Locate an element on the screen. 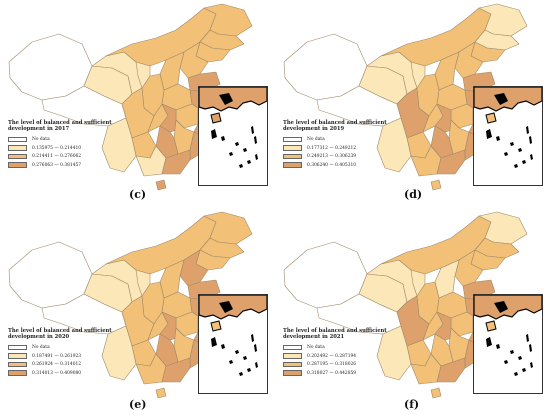 Image resolution: width=550 pixels, height=416 pixels. legend-class-mid: 0.249213 — 0.306239 is located at coordinates (332, 157).